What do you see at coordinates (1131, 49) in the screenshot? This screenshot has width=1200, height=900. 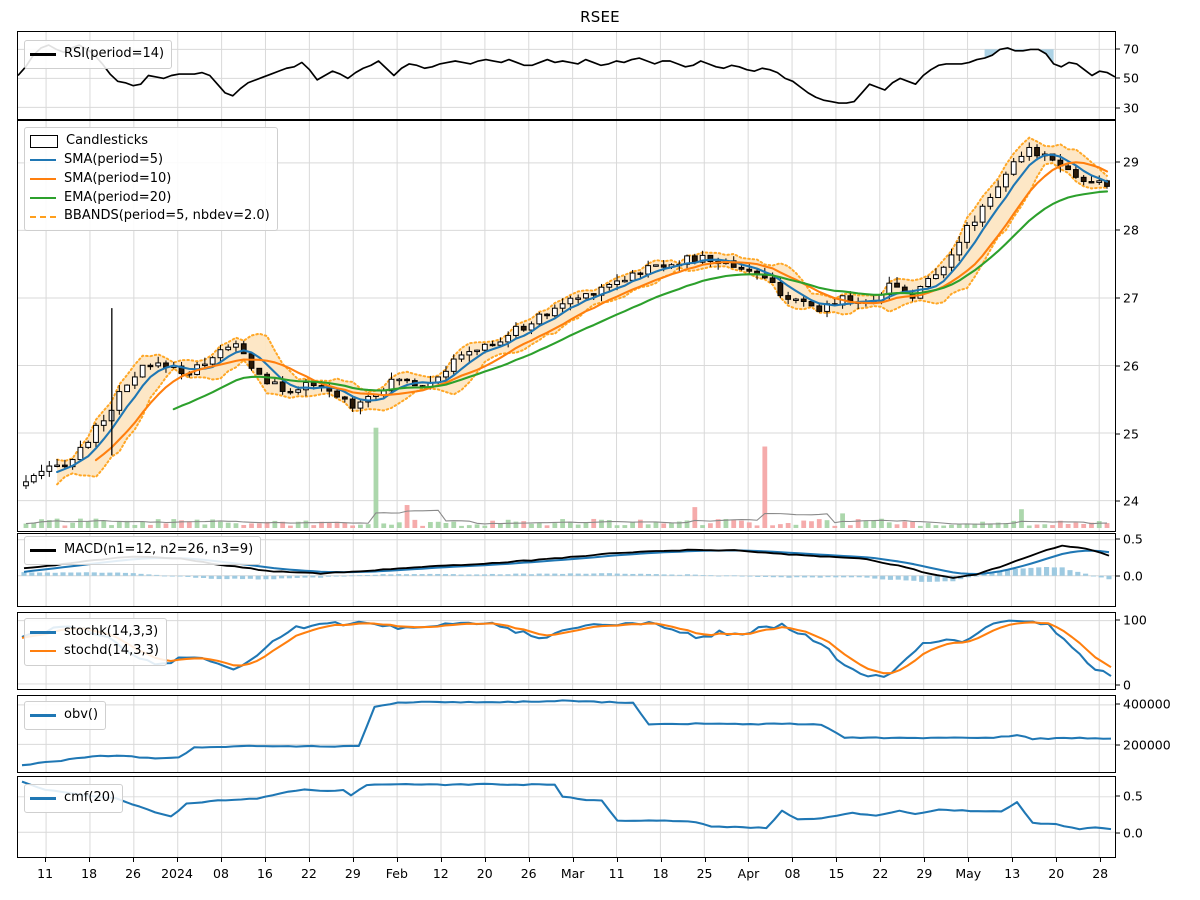 I see `y-tick-label: 70` at bounding box center [1131, 49].